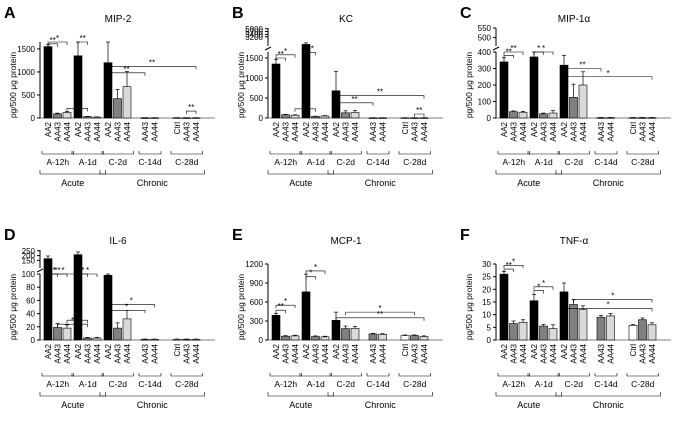 This screenshot has width=685, height=440. I want to click on panel-letter: E, so click(237, 235).